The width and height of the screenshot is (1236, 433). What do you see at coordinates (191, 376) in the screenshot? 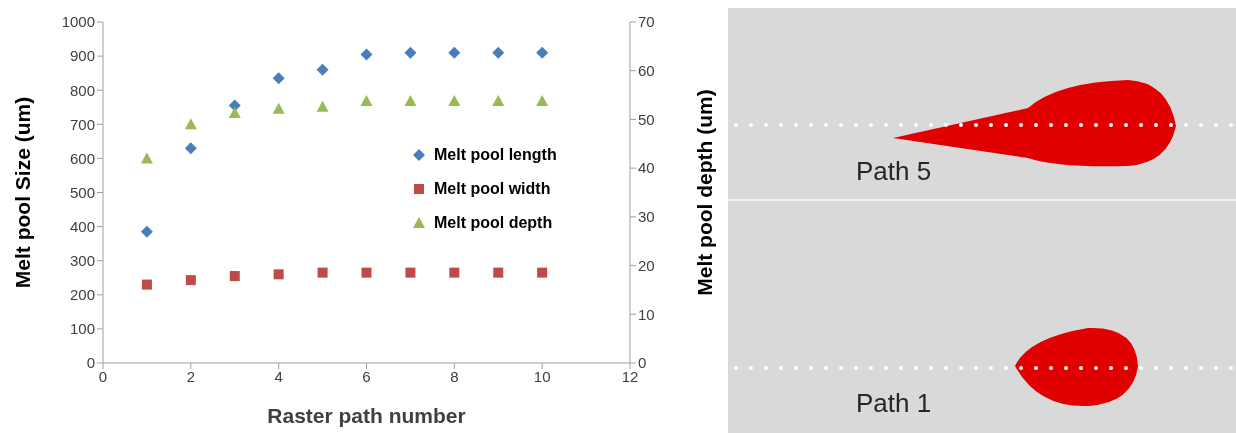
I see `x-tick-label: 2` at bounding box center [191, 376].